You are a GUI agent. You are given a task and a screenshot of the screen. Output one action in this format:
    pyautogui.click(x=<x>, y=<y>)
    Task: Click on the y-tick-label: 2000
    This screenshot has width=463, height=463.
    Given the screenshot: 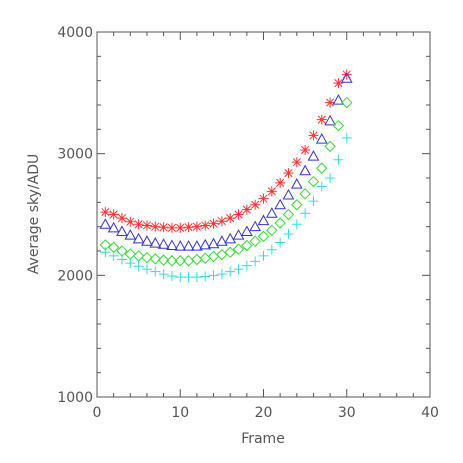 What is the action you would take?
    pyautogui.click(x=75, y=276)
    